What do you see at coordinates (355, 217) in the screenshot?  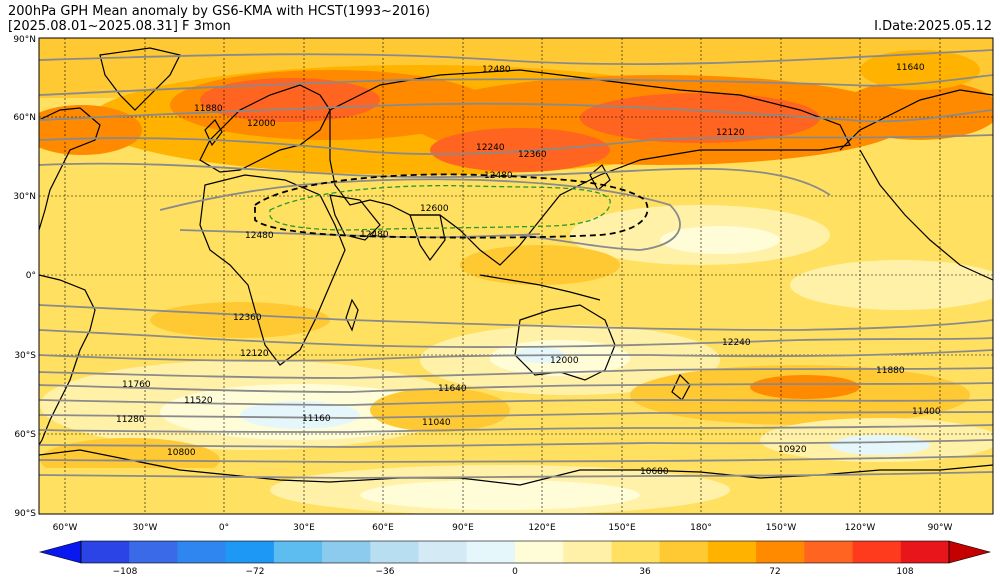 I see `arabia-outline` at bounding box center [355, 217].